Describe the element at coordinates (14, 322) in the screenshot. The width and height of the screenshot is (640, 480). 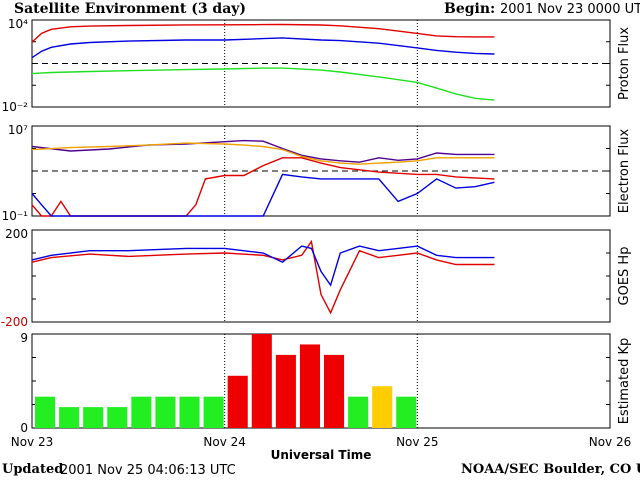
I see `y-tick-label-bottom: -200` at that location.